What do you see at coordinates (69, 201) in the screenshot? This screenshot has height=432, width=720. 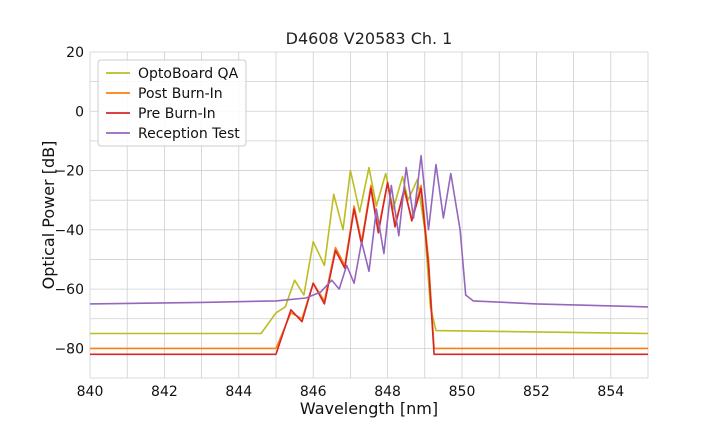 I see `y-tick-labels: 20 0 −20 −40 −60 −80` at bounding box center [69, 201].